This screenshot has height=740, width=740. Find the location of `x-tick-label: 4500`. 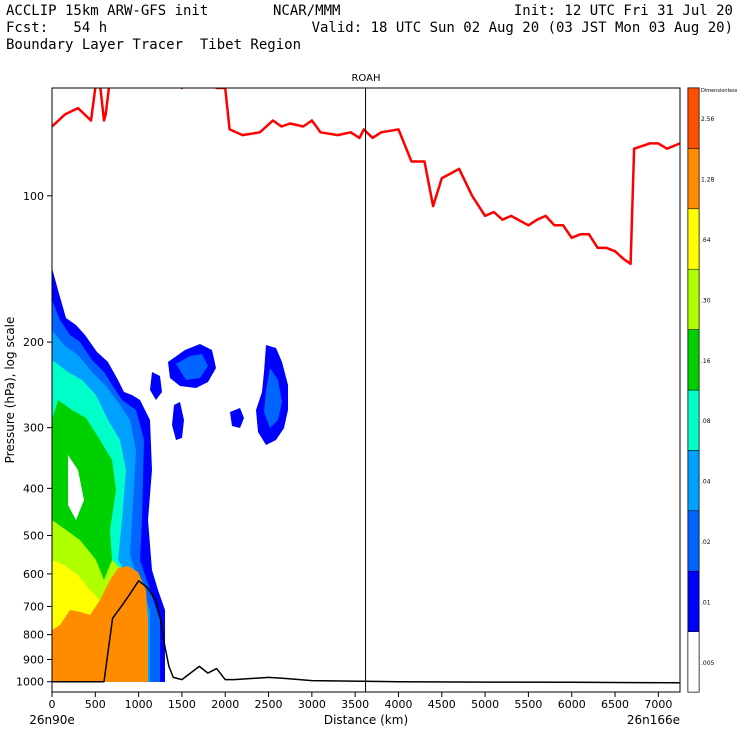

x-tick-label: 4500 is located at coordinates (442, 704).